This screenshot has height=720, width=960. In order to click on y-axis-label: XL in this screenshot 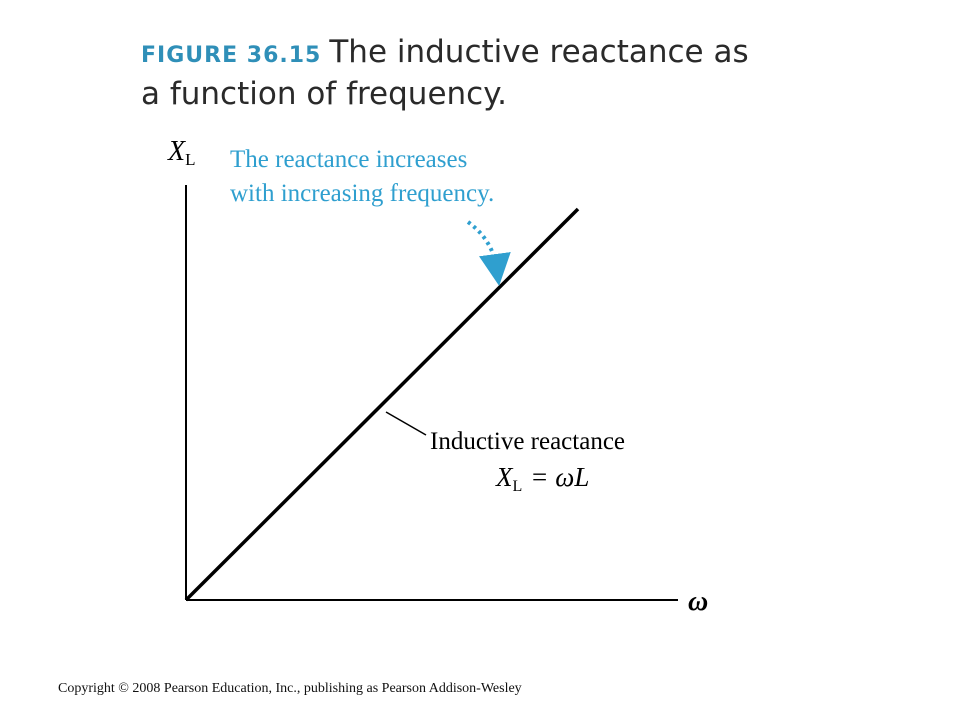, I will do `click(181, 152)`.